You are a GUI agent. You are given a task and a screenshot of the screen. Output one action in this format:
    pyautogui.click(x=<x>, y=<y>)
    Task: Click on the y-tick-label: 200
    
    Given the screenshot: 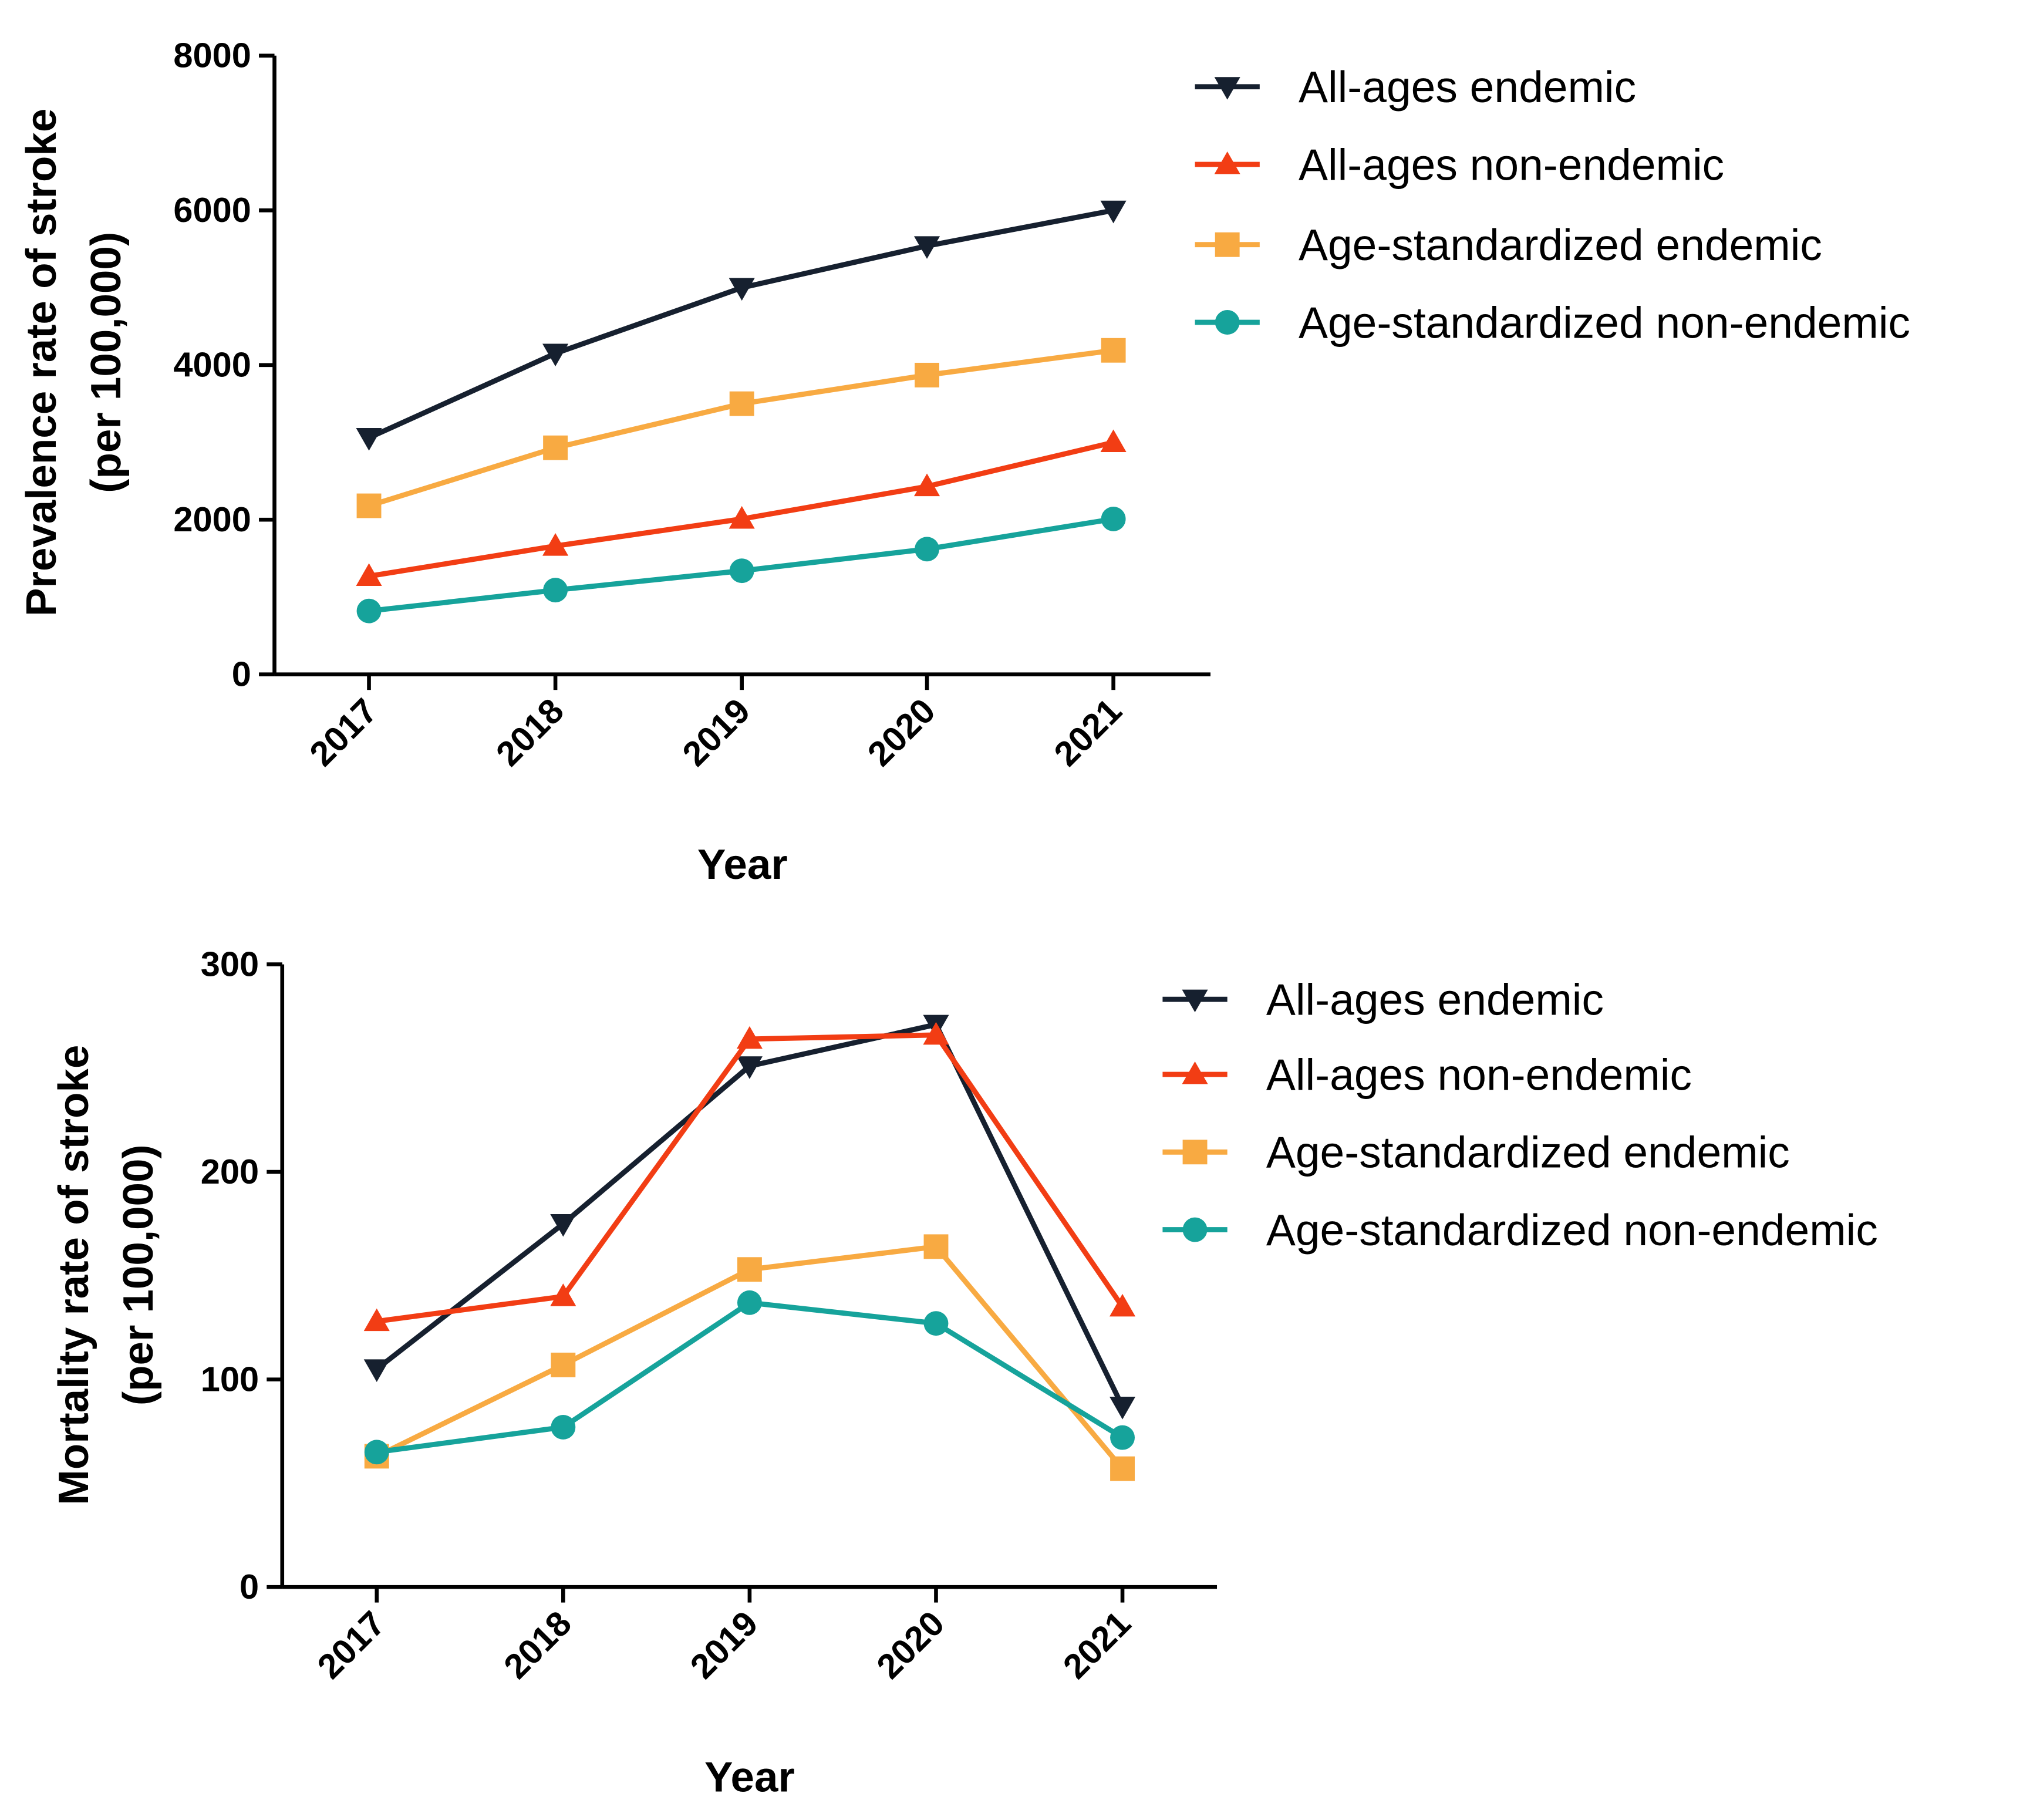 What is the action you would take?
    pyautogui.click(x=230, y=1171)
    